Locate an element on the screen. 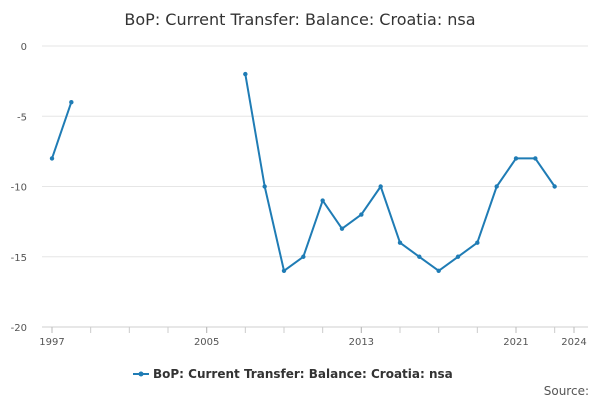 Image resolution: width=600 pixels, height=400 pixels. x-tick-label: 2024 is located at coordinates (573, 342).